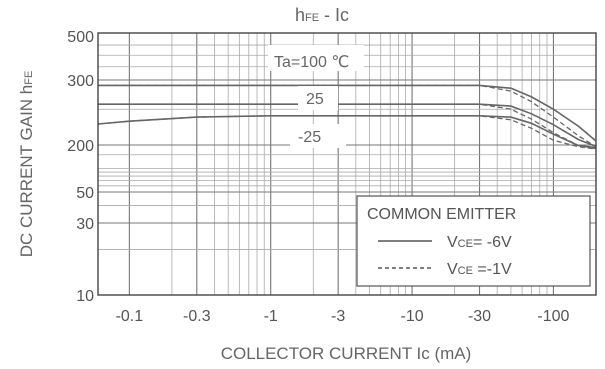  Describe the element at coordinates (130, 316) in the screenshot. I see `x-tick-label: -0.1` at that location.